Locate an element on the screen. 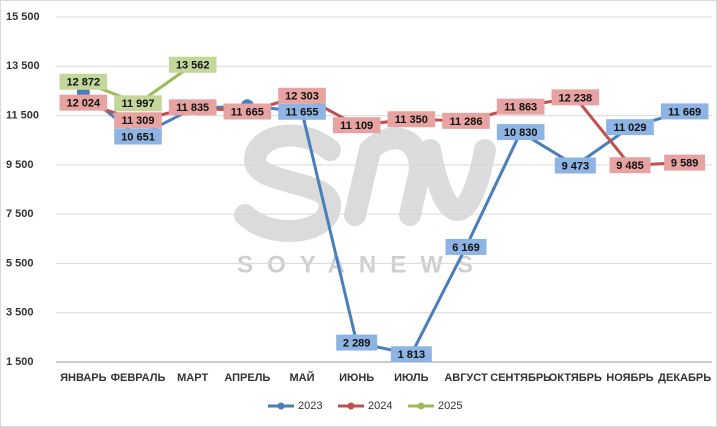 The height and width of the screenshot is (427, 717). data-label: 1 813 is located at coordinates (412, 355).